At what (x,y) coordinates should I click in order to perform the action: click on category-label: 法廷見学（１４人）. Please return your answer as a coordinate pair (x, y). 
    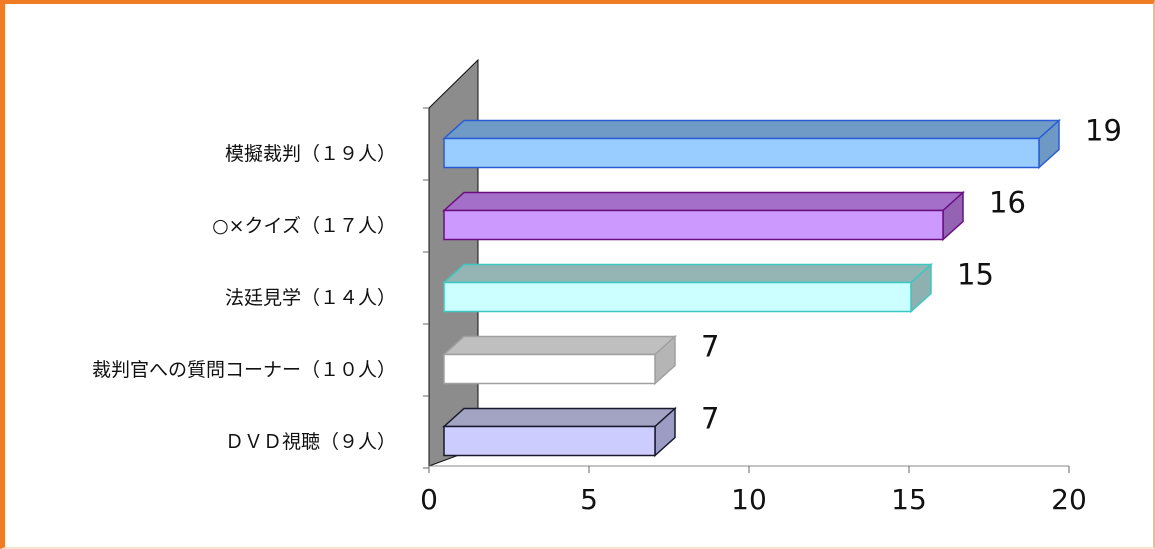
    Looking at the image, I should click on (310, 298).